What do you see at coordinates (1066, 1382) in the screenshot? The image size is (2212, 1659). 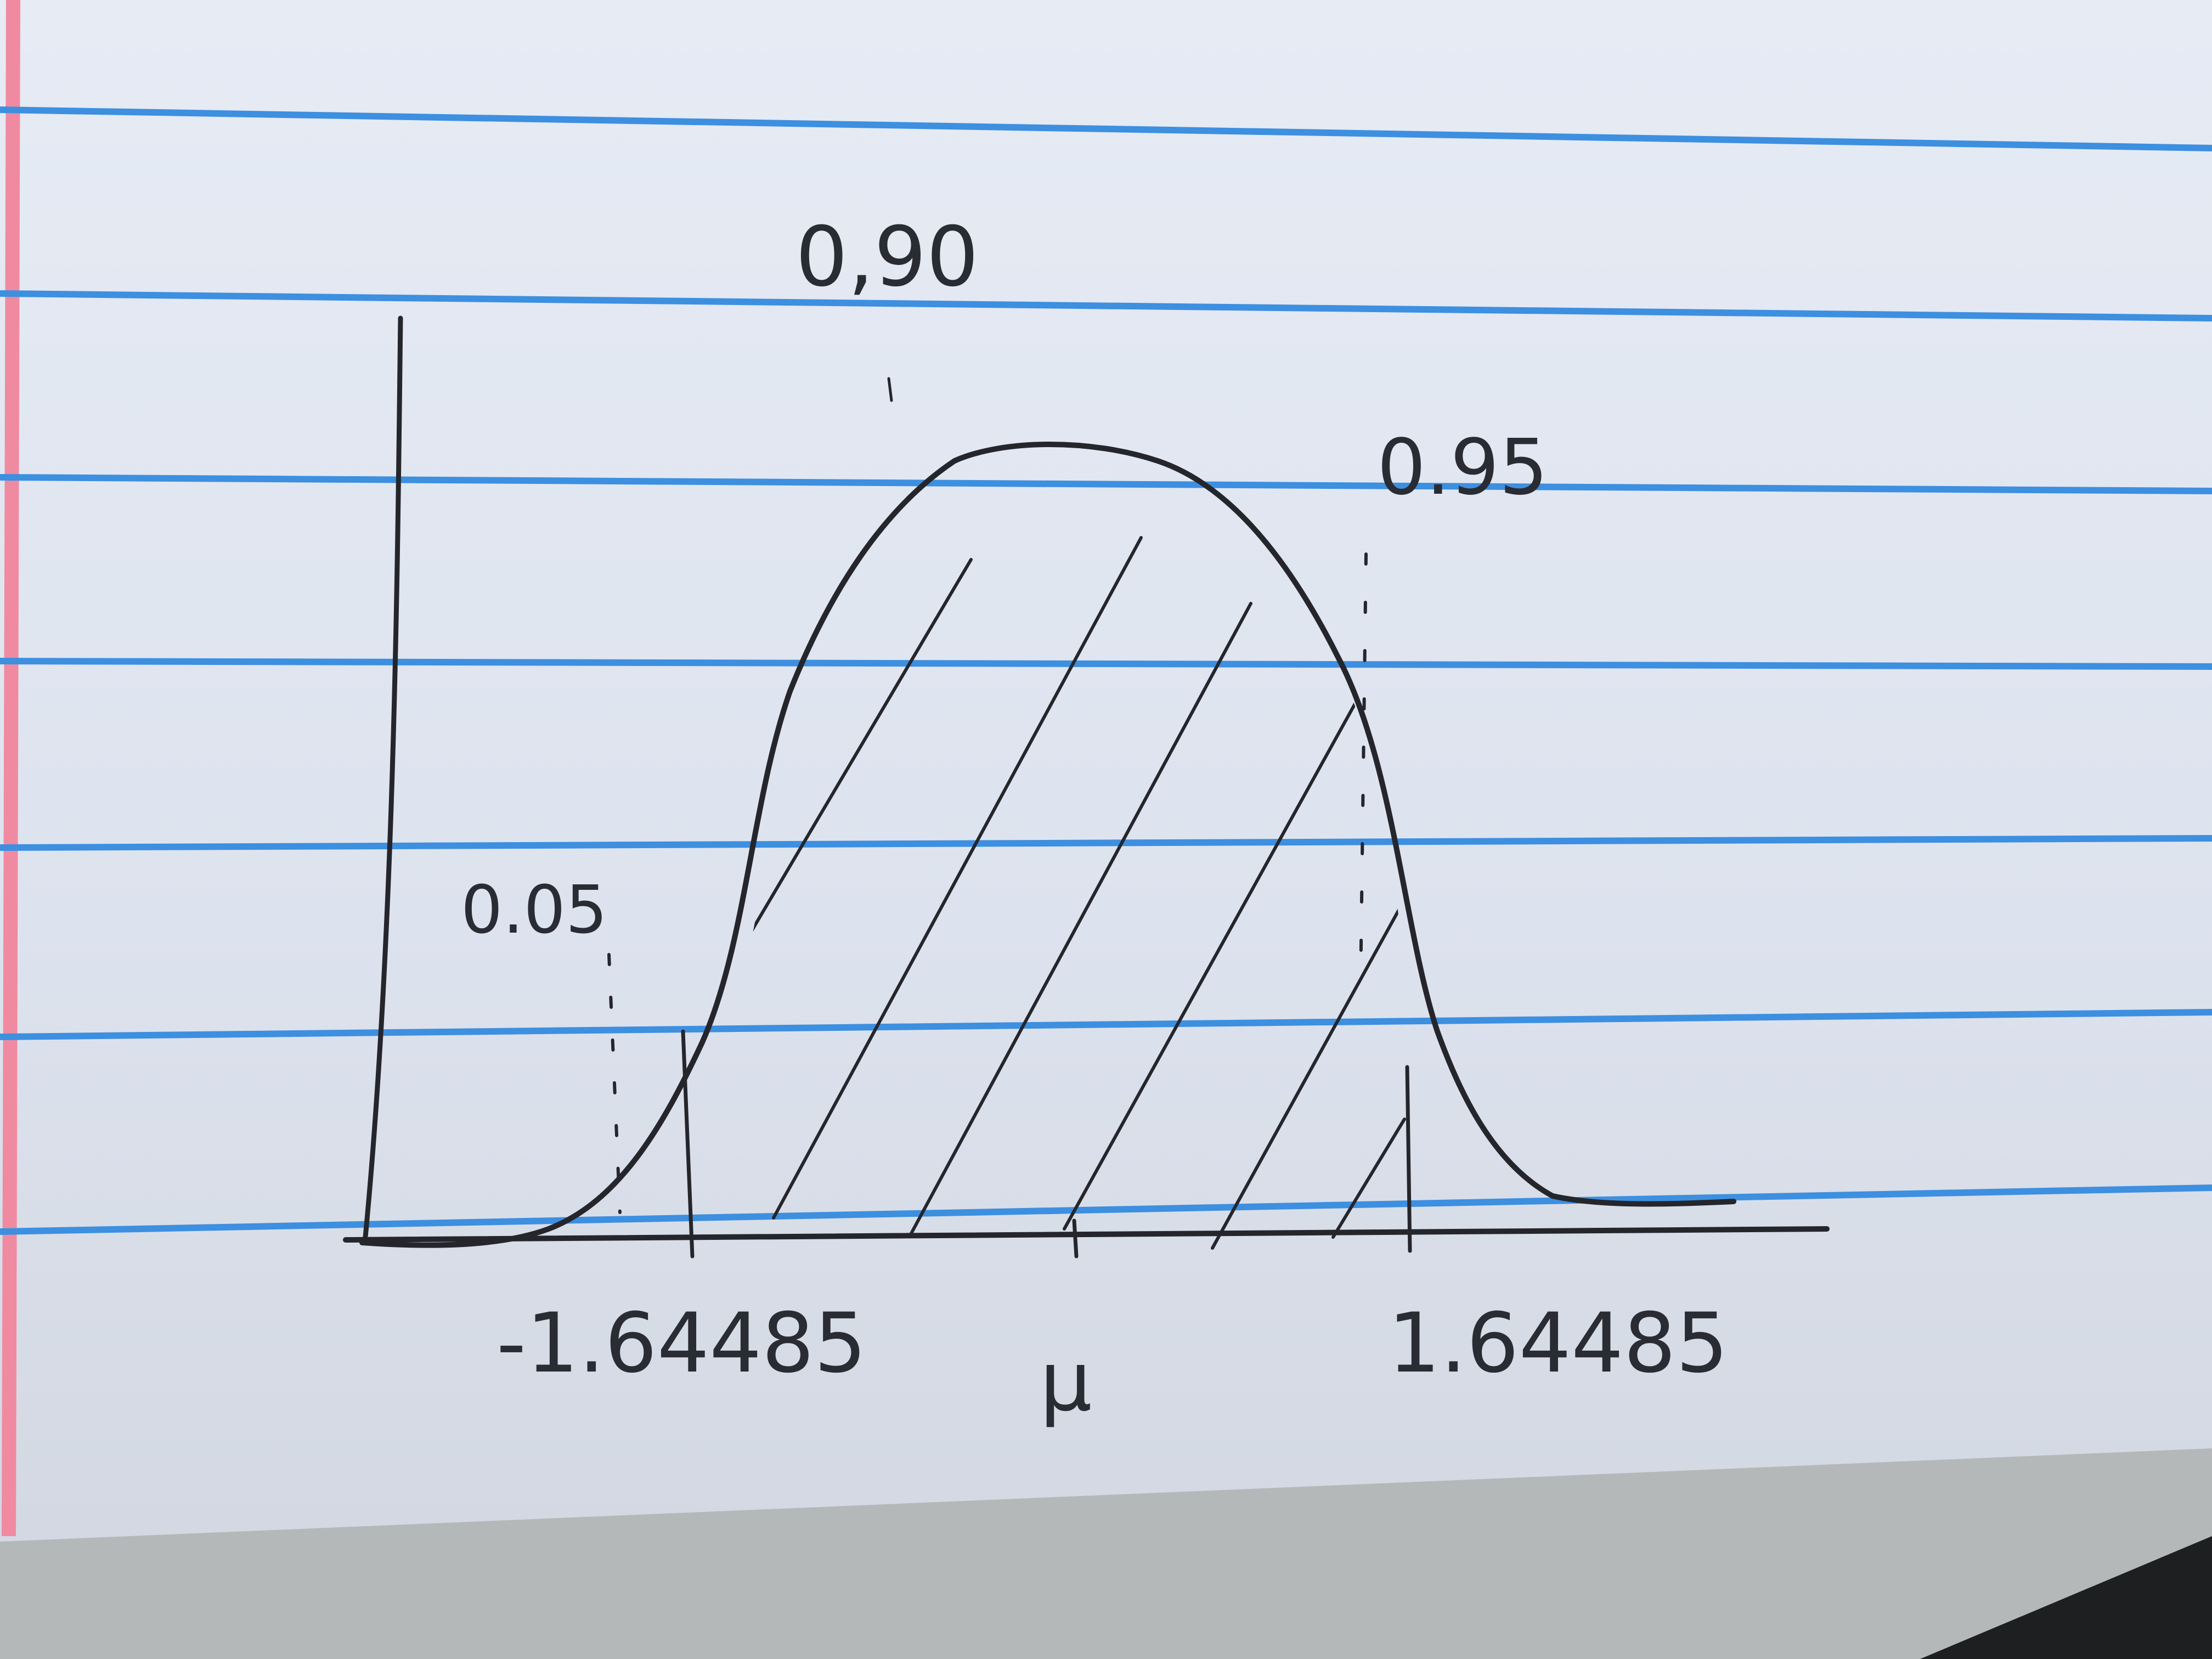 I see `label-mean: μ` at bounding box center [1066, 1382].